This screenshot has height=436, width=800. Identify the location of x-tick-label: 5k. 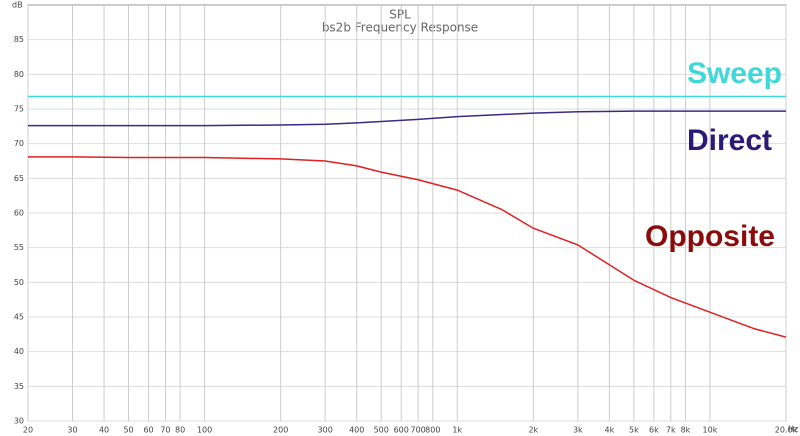
(634, 430).